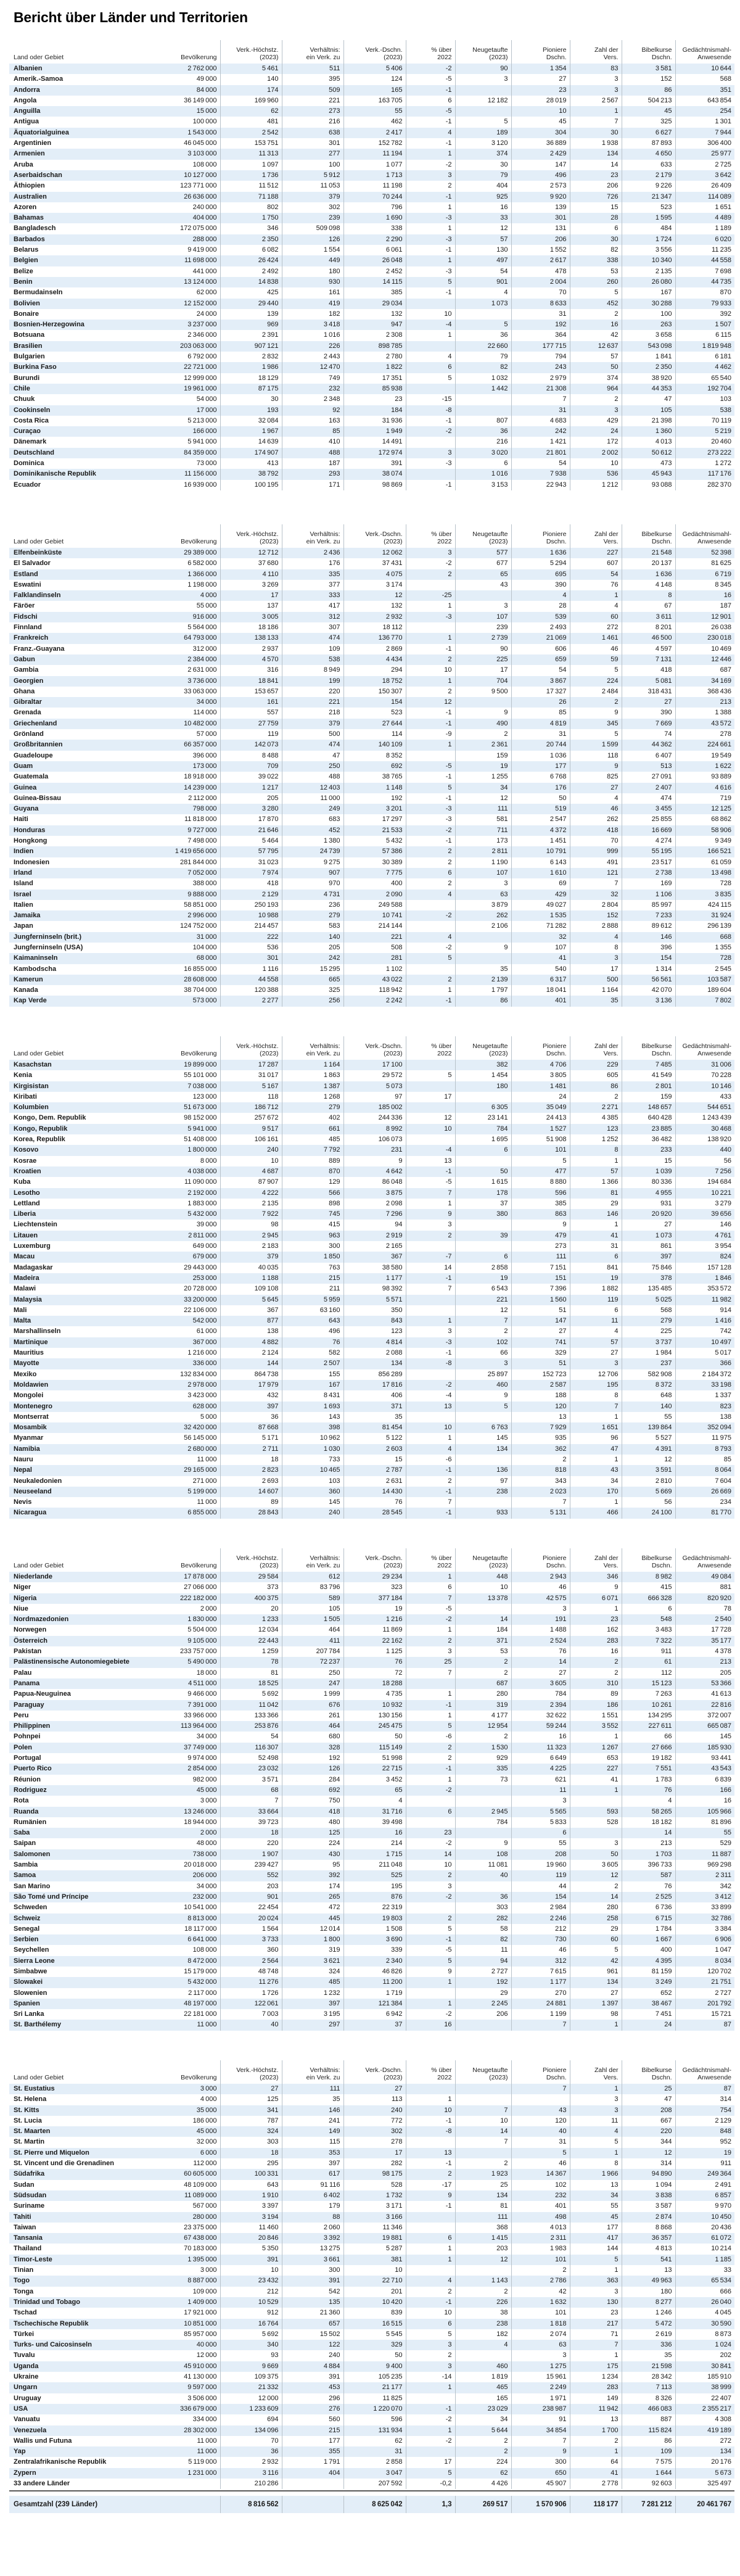 The image size is (740, 2576). What do you see at coordinates (312, 1513) in the screenshot?
I see `cell-verhaeltnis: 240` at bounding box center [312, 1513].